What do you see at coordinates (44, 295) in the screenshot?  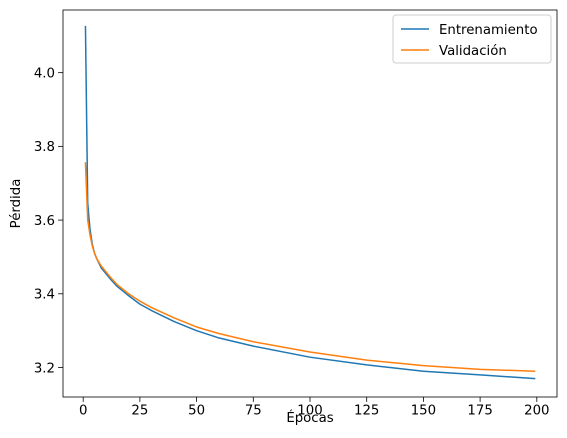 I see `y-tick-label: 3.4` at bounding box center [44, 295].